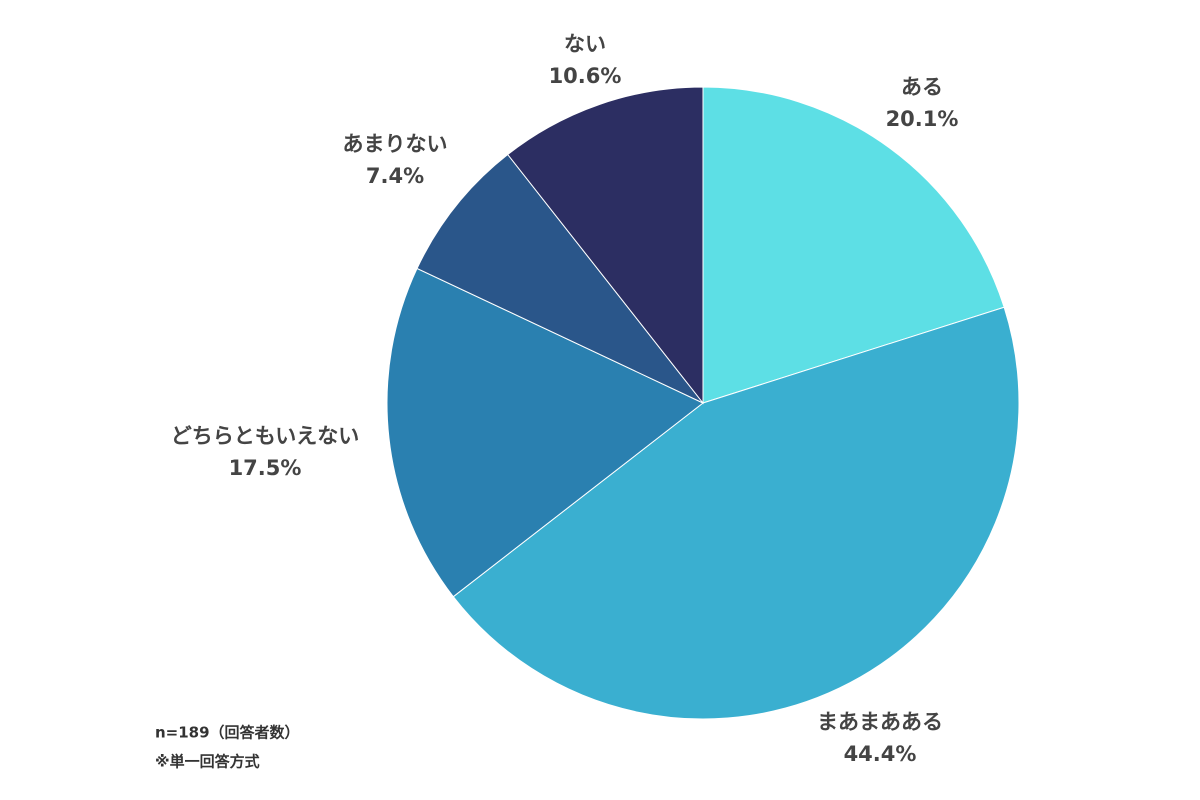  I want to click on value-label: 44.4%, so click(880, 754).